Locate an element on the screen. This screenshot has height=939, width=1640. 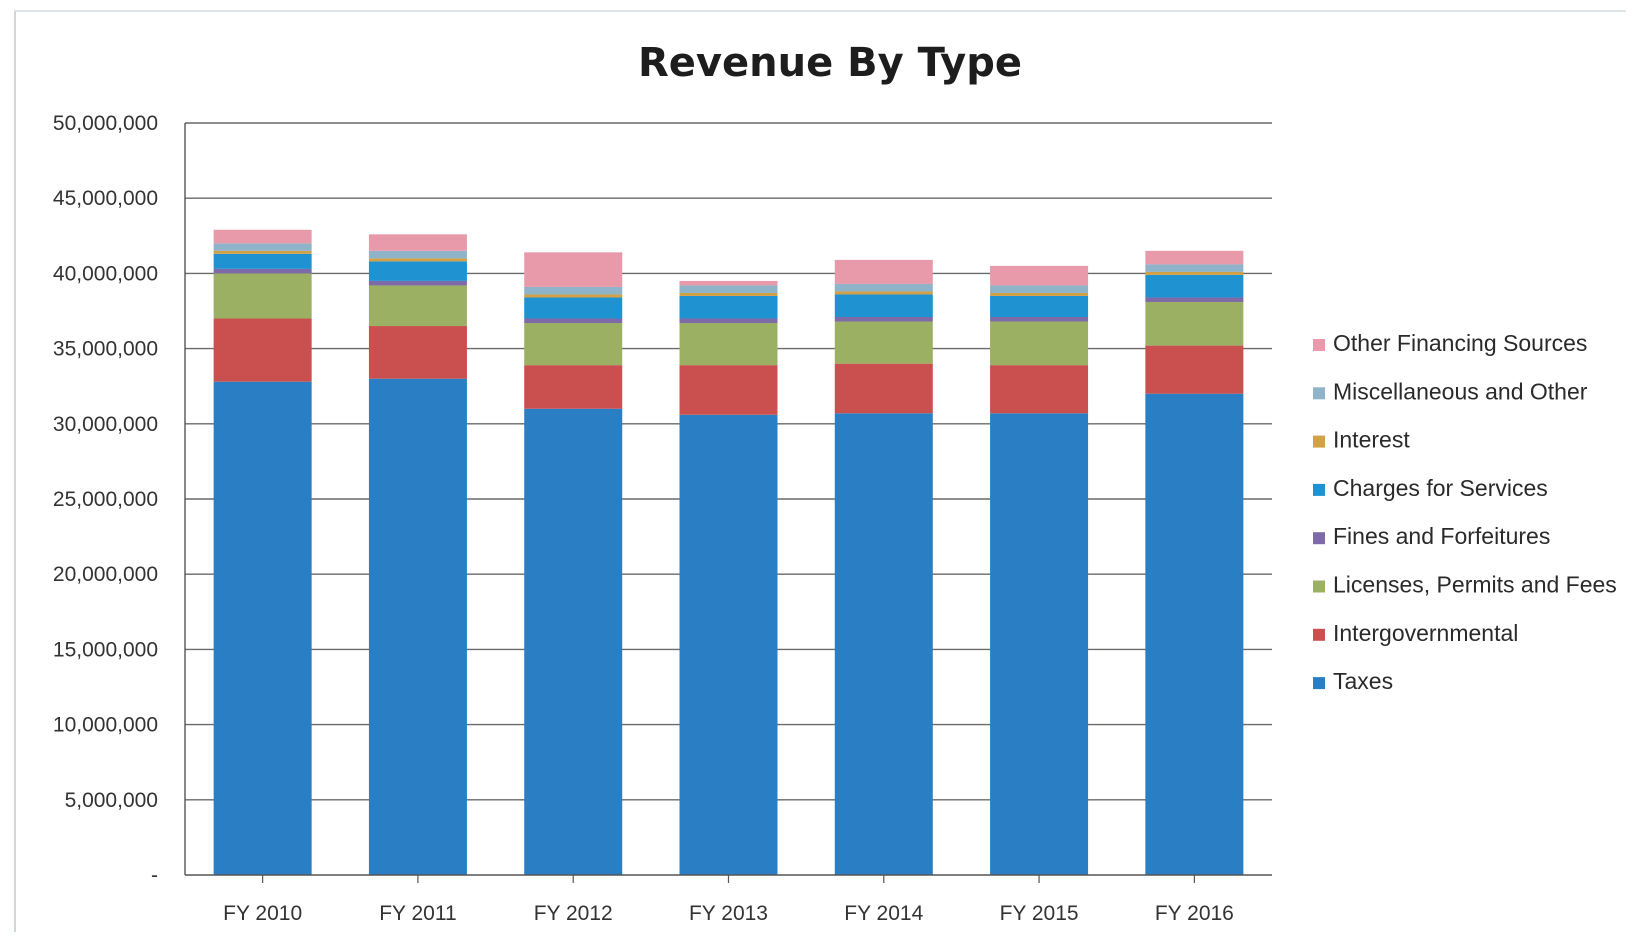
legend-label: Intergovernmental is located at coordinates (1425, 633).